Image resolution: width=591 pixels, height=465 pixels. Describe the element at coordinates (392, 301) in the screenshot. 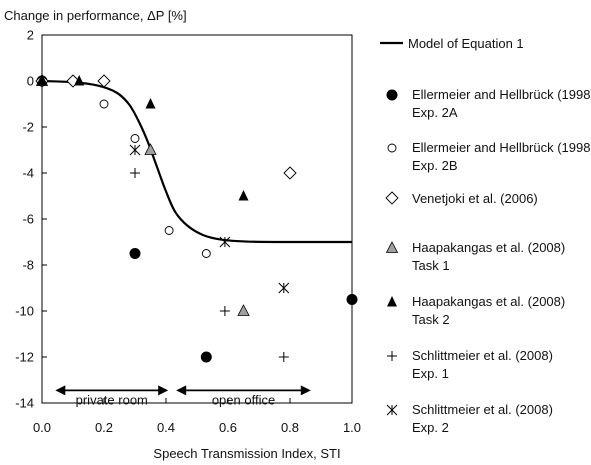

I see `legend-marker-filled-triangle` at that location.